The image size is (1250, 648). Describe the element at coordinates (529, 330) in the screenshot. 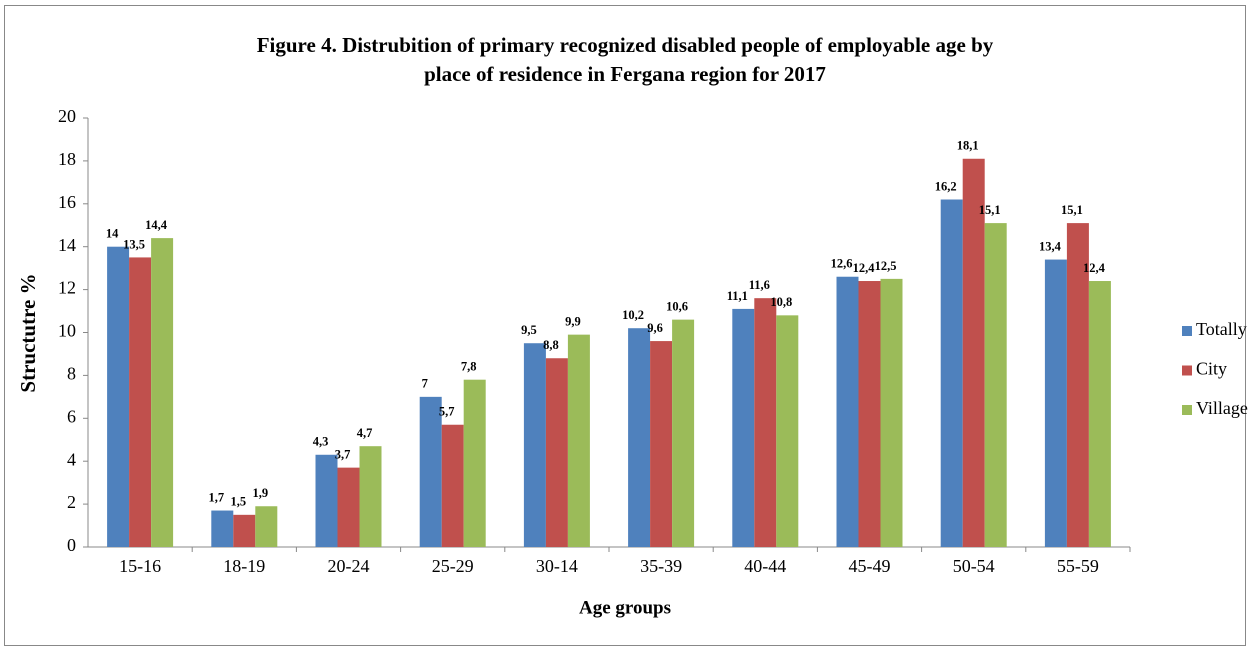

I see `value-label: 9,5` at that location.